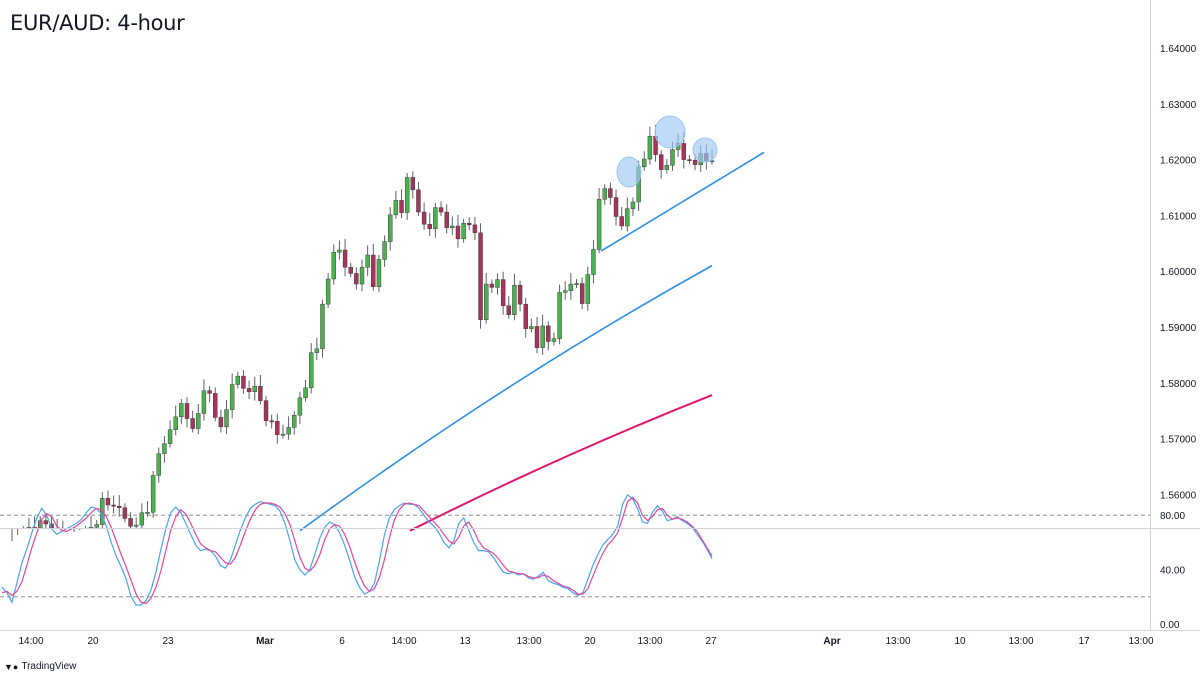 The image size is (1200, 675). Describe the element at coordinates (1170, 625) in the screenshot. I see `stochastic-tick-label: 0.00` at that location.